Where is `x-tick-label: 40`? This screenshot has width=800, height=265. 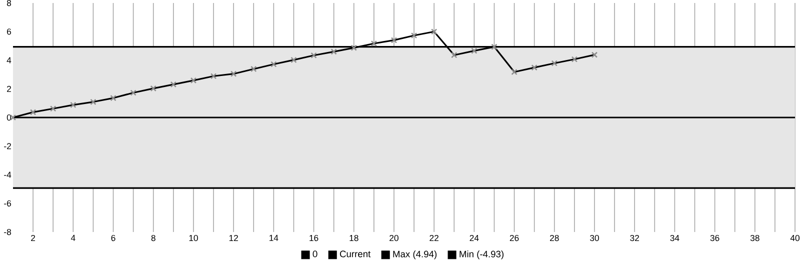
x-tick-label: 40 is located at coordinates (795, 238).